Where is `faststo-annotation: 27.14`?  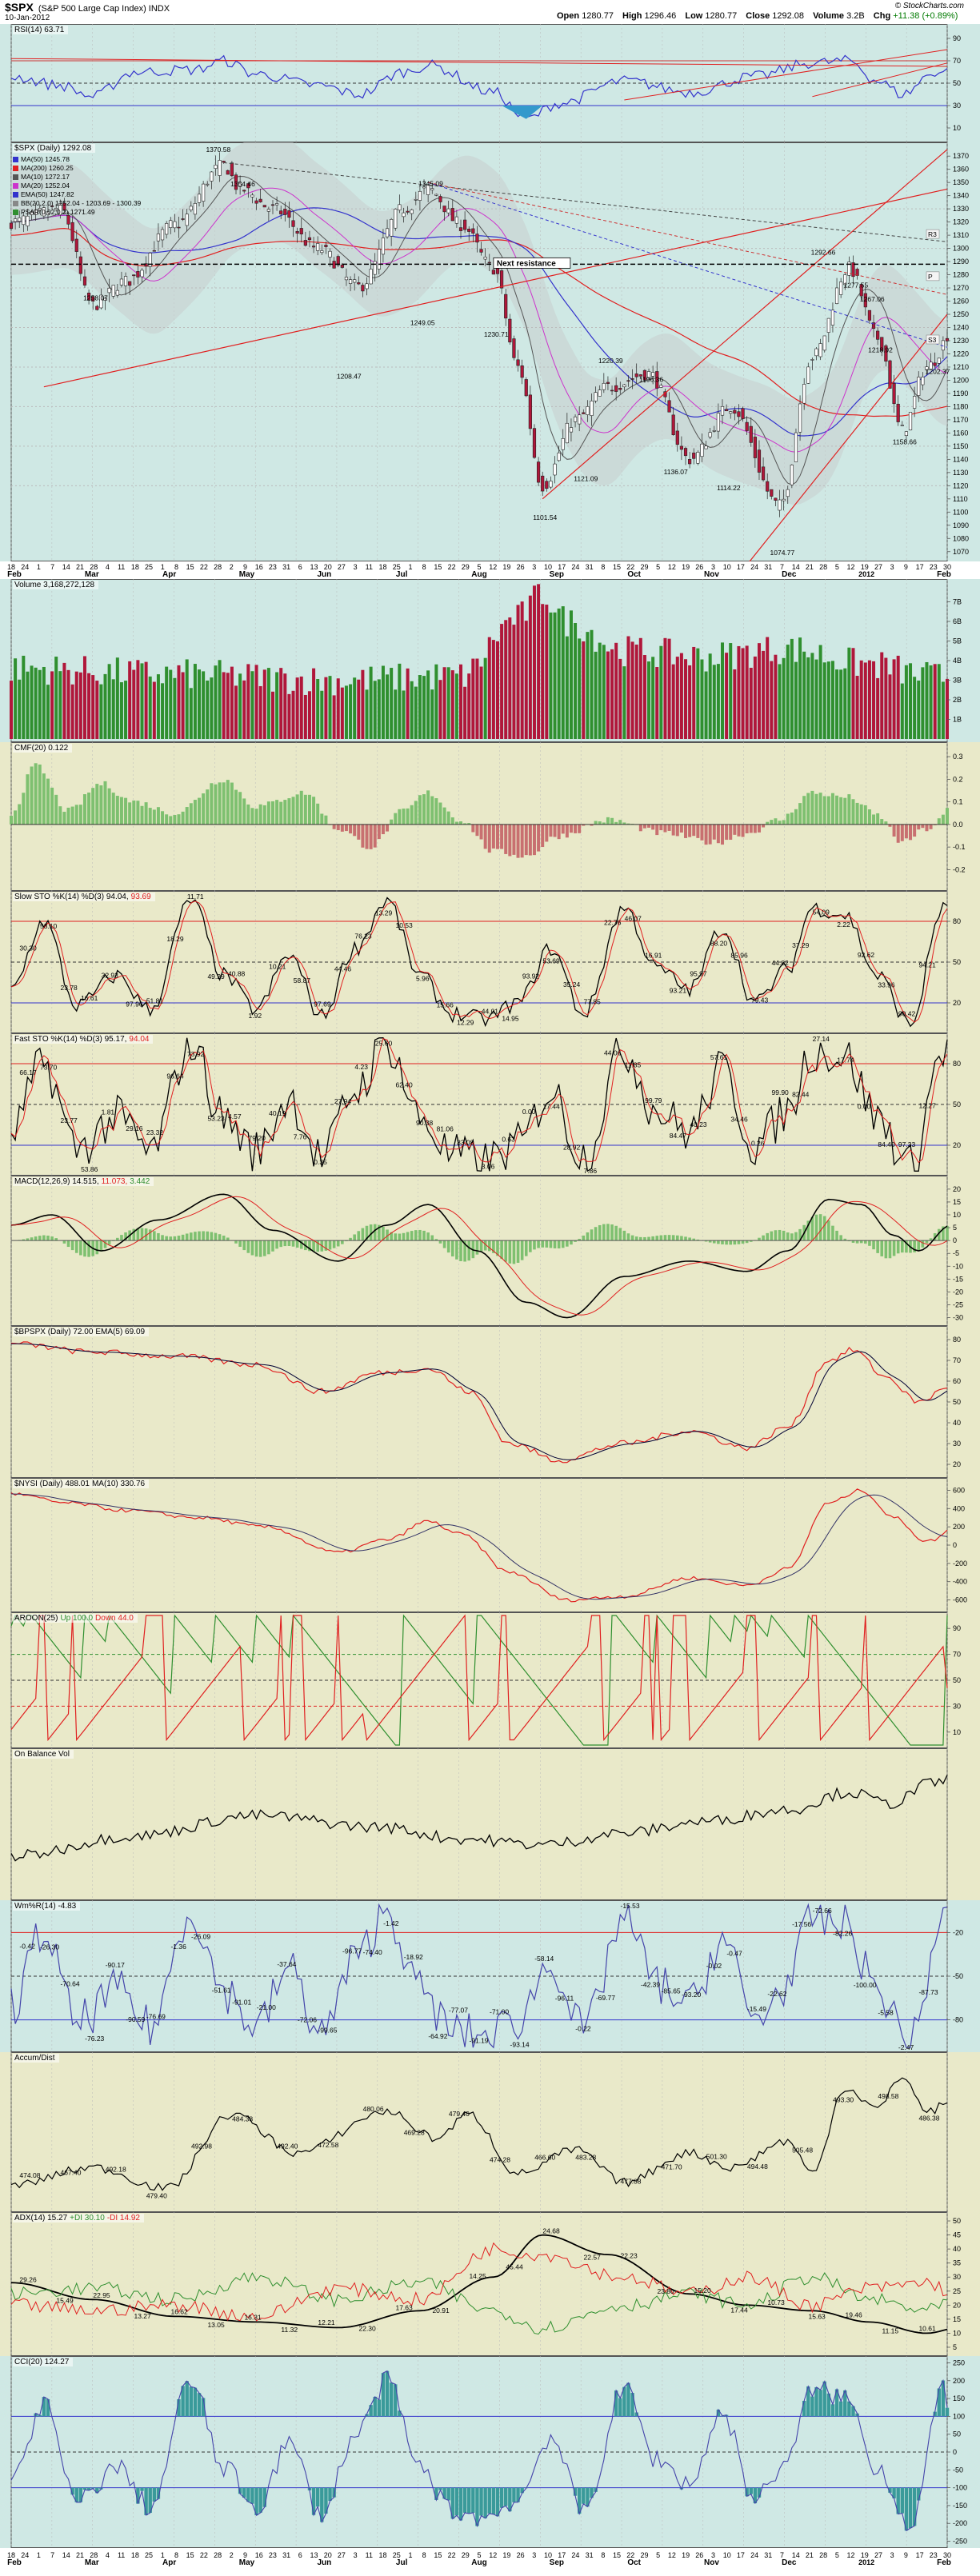
faststo-annotation: 27.14 is located at coordinates (821, 1039).